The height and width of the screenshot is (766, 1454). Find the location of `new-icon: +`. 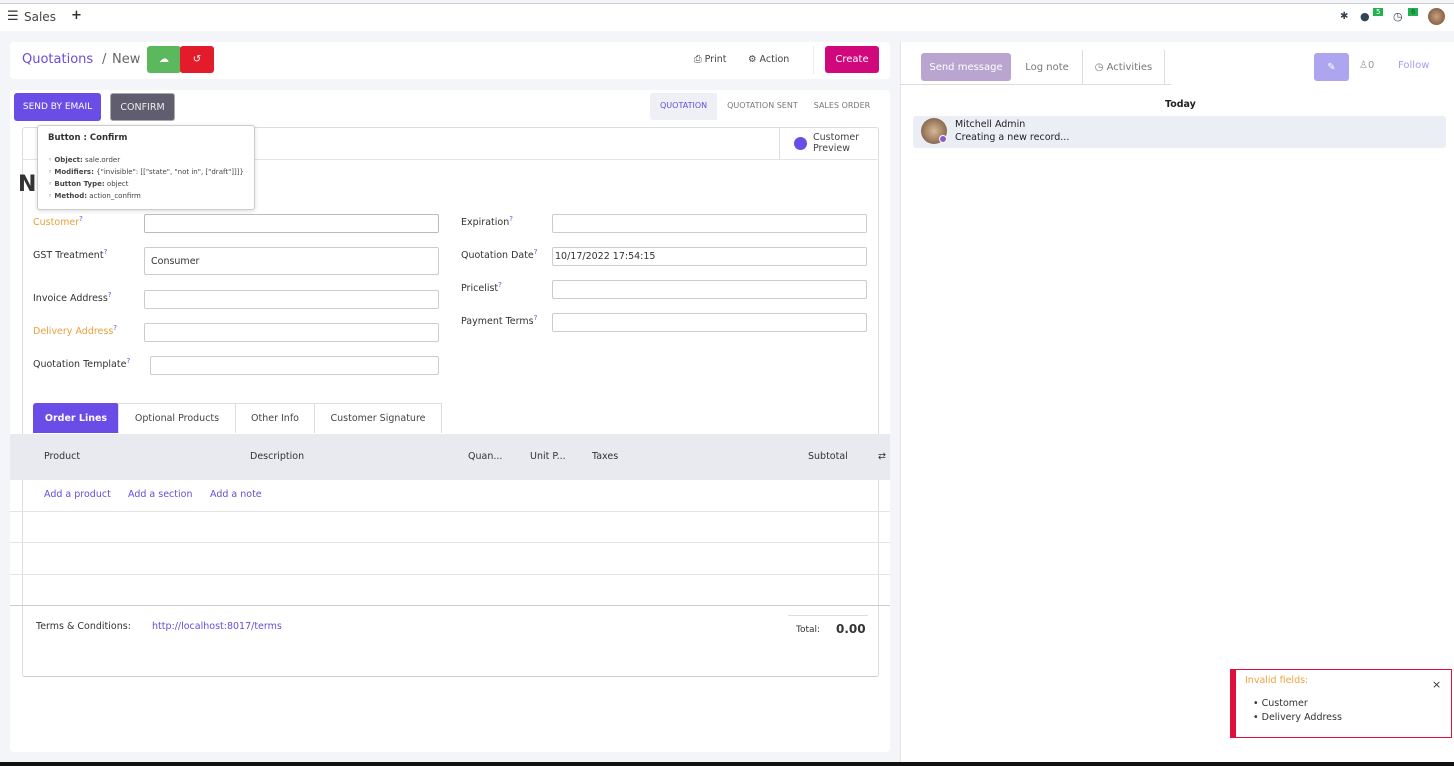

new-icon: + is located at coordinates (76, 15).